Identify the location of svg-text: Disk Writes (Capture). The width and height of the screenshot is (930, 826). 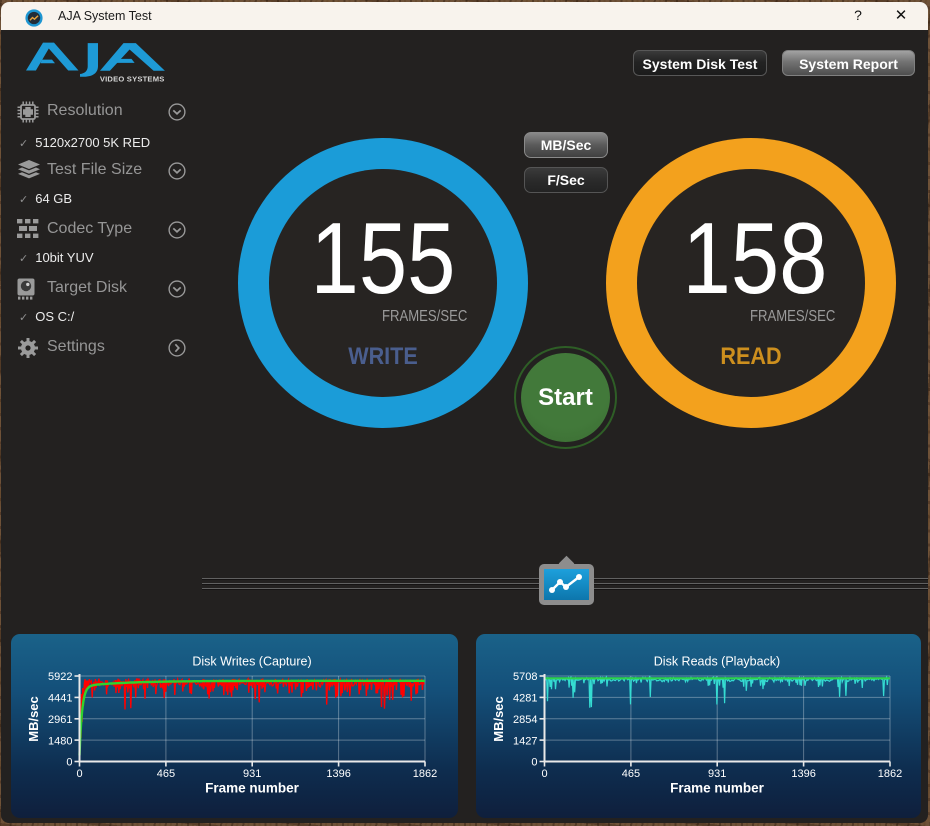
(251, 662).